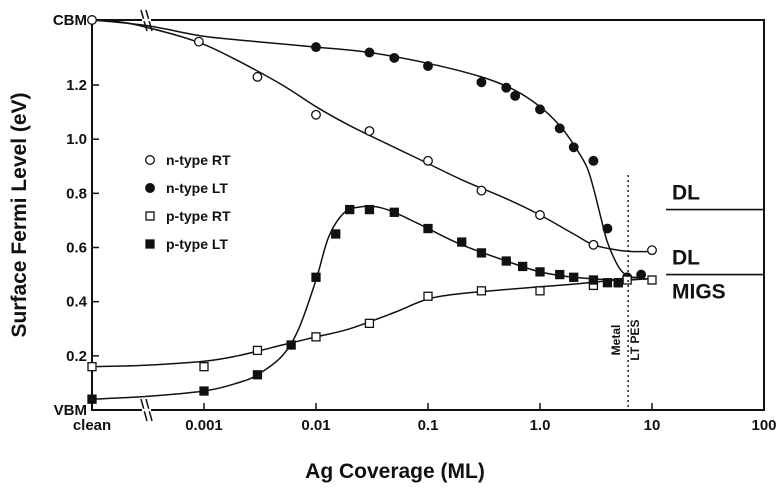  What do you see at coordinates (146, 20) in the screenshot?
I see `axis-break-top` at bounding box center [146, 20].